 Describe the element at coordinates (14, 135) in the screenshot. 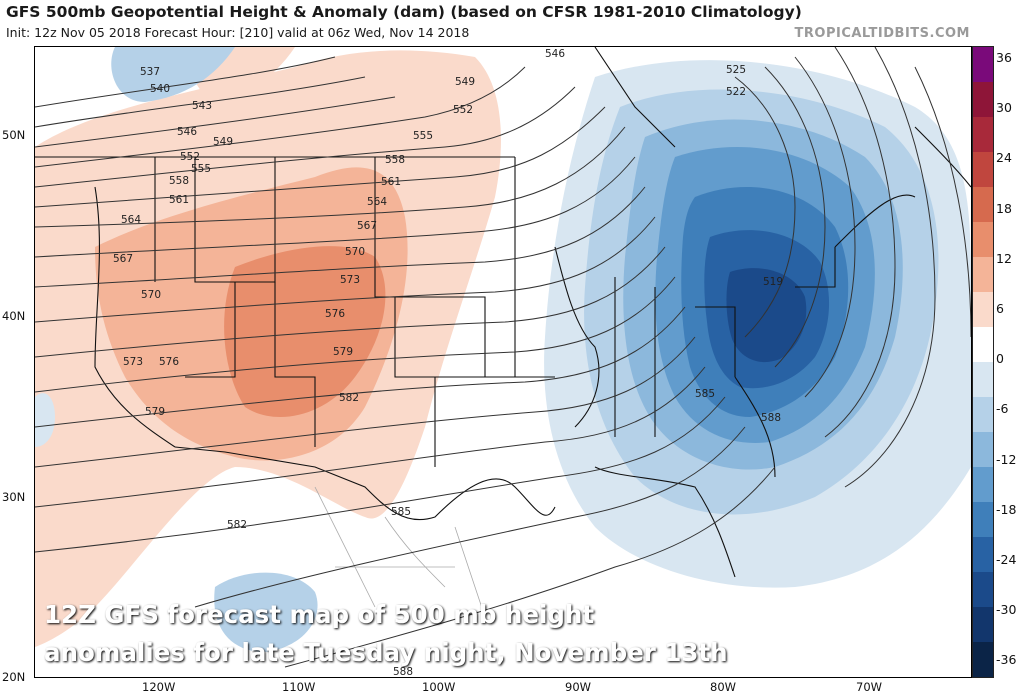

I see `lat-label-50n: 50N` at that location.